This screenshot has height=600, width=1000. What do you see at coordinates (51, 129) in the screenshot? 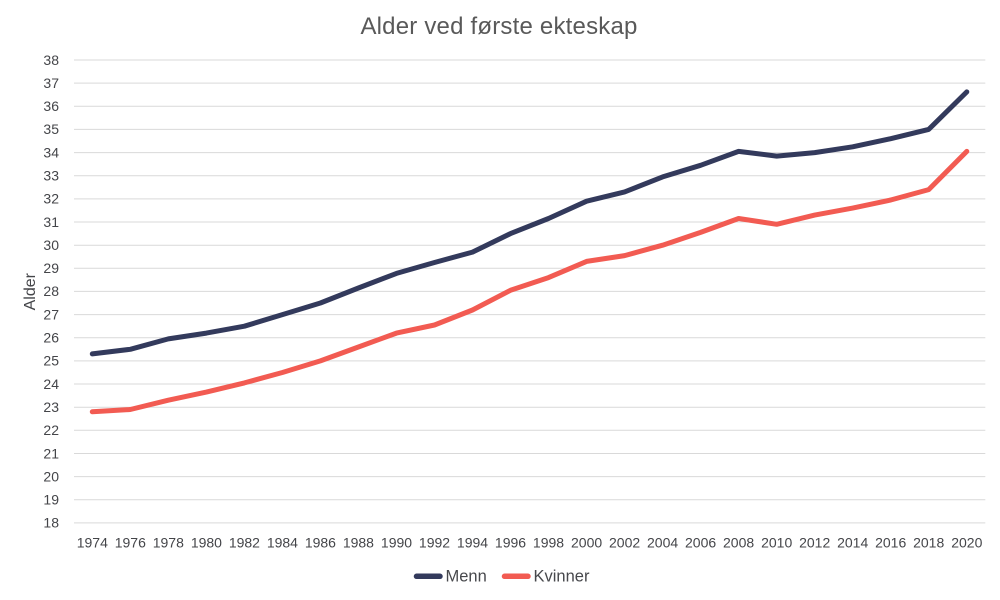
I see `svg-text: 35` at bounding box center [51, 129].